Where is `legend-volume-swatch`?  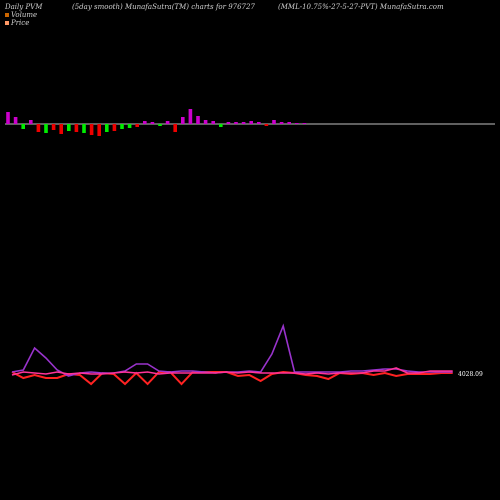
legend-volume-swatch is located at coordinates (7, 15).